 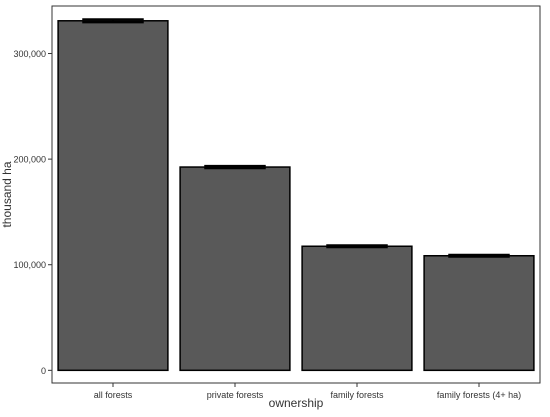 I want to click on x-tick-label: all forests, so click(x=113, y=395).